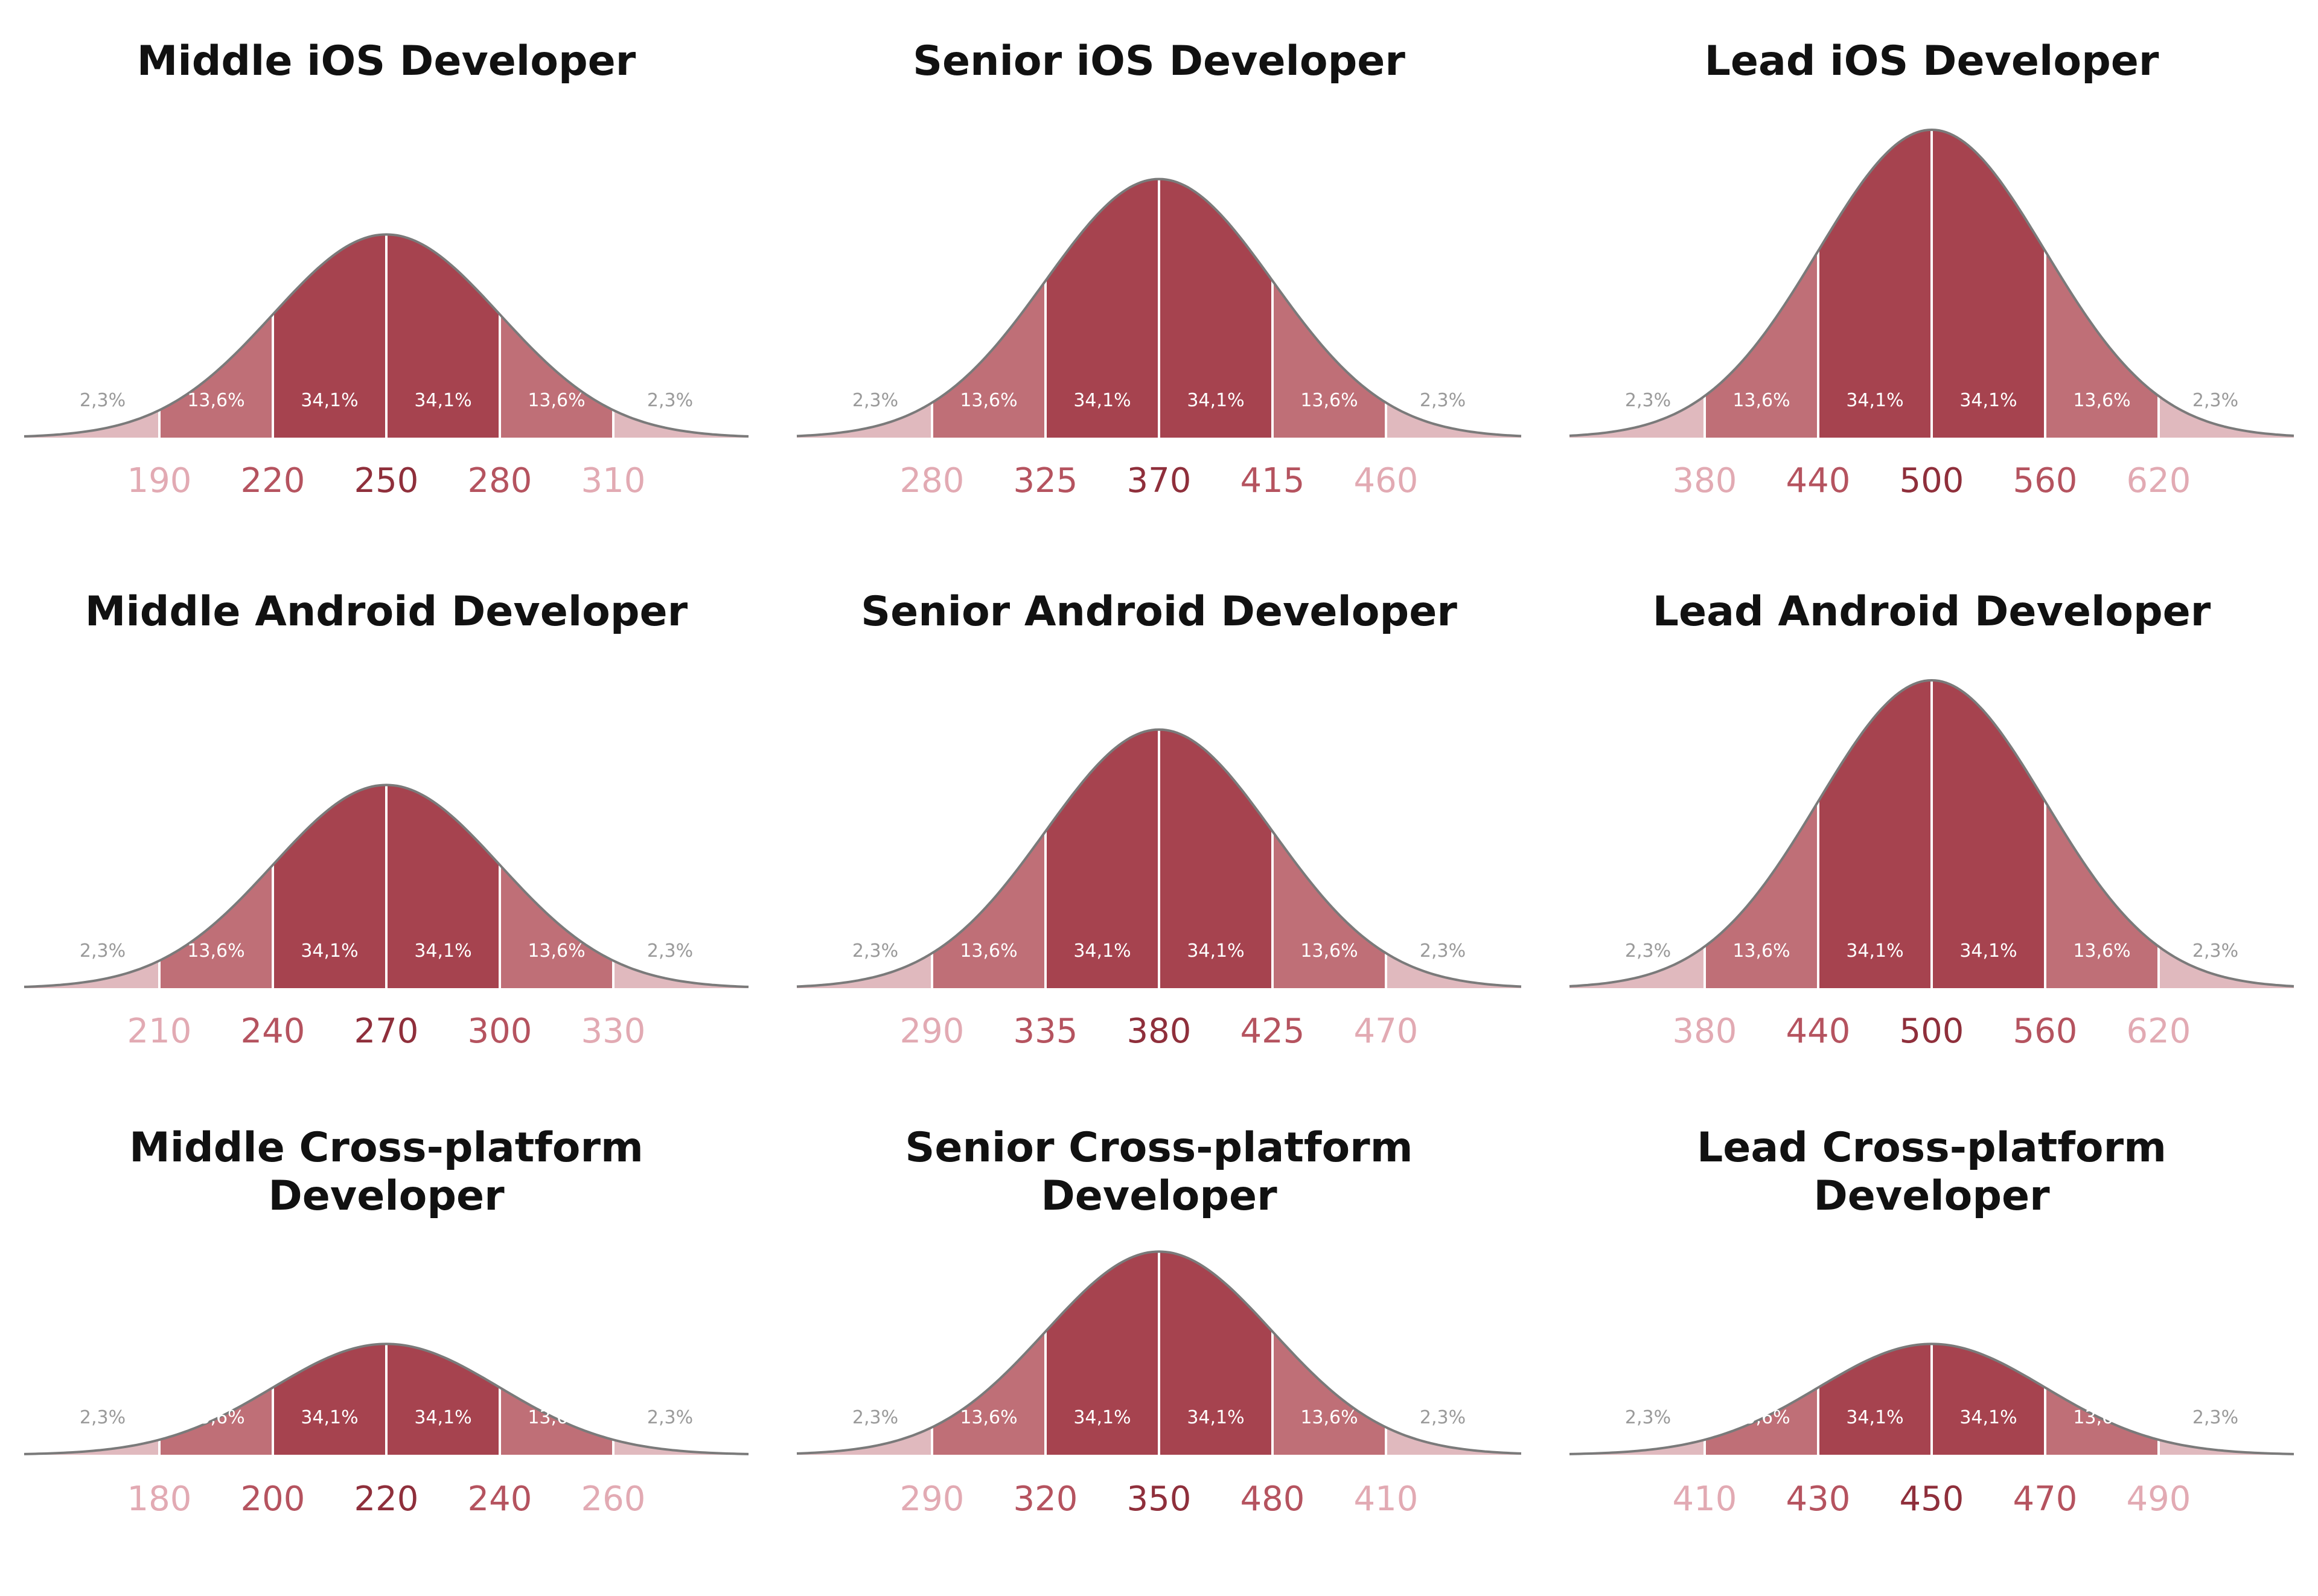  What do you see at coordinates (2159, 1499) in the screenshot?
I see `x-tick-label: 490` at bounding box center [2159, 1499].